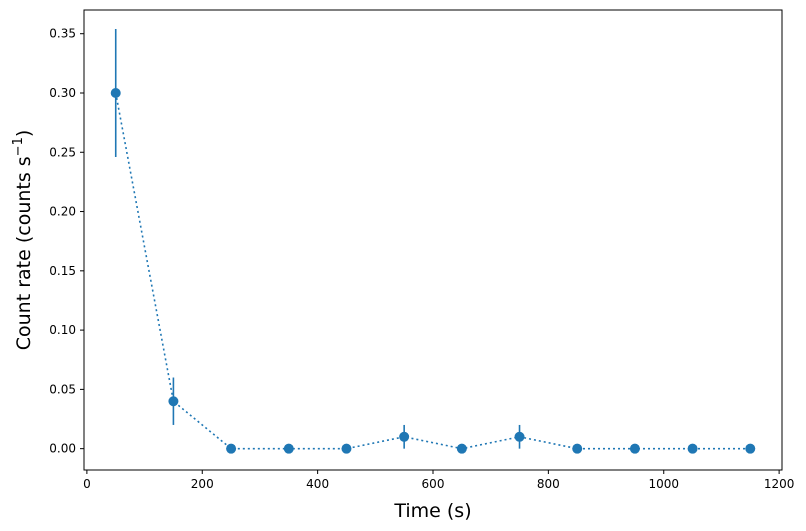  I want to click on y-axis-label-exponent: −1, so click(18, 146).